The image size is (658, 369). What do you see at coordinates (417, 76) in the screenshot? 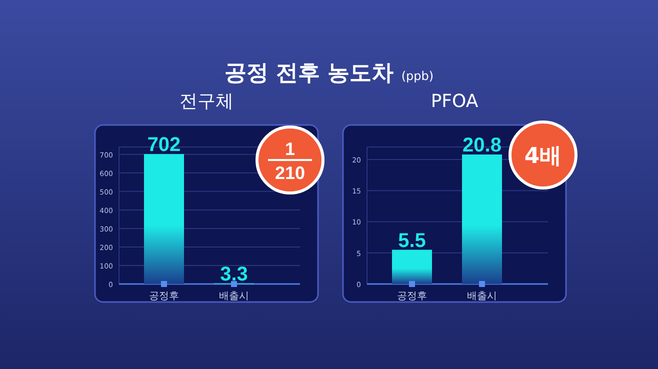
I see `text: (ppb)` at bounding box center [417, 76].